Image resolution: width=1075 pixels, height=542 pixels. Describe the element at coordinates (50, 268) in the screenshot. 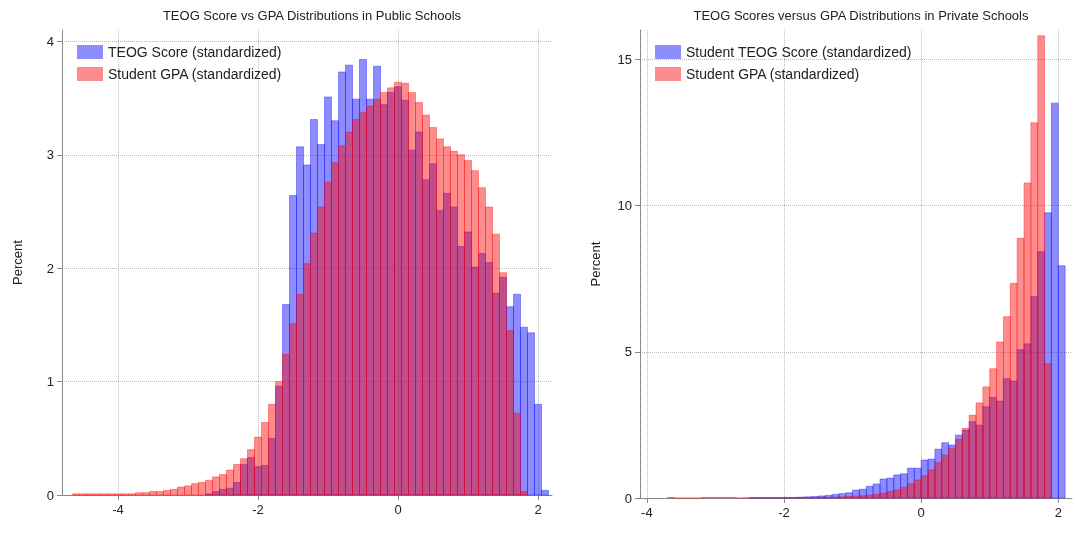

I see `y-tick-label: 2` at that location.